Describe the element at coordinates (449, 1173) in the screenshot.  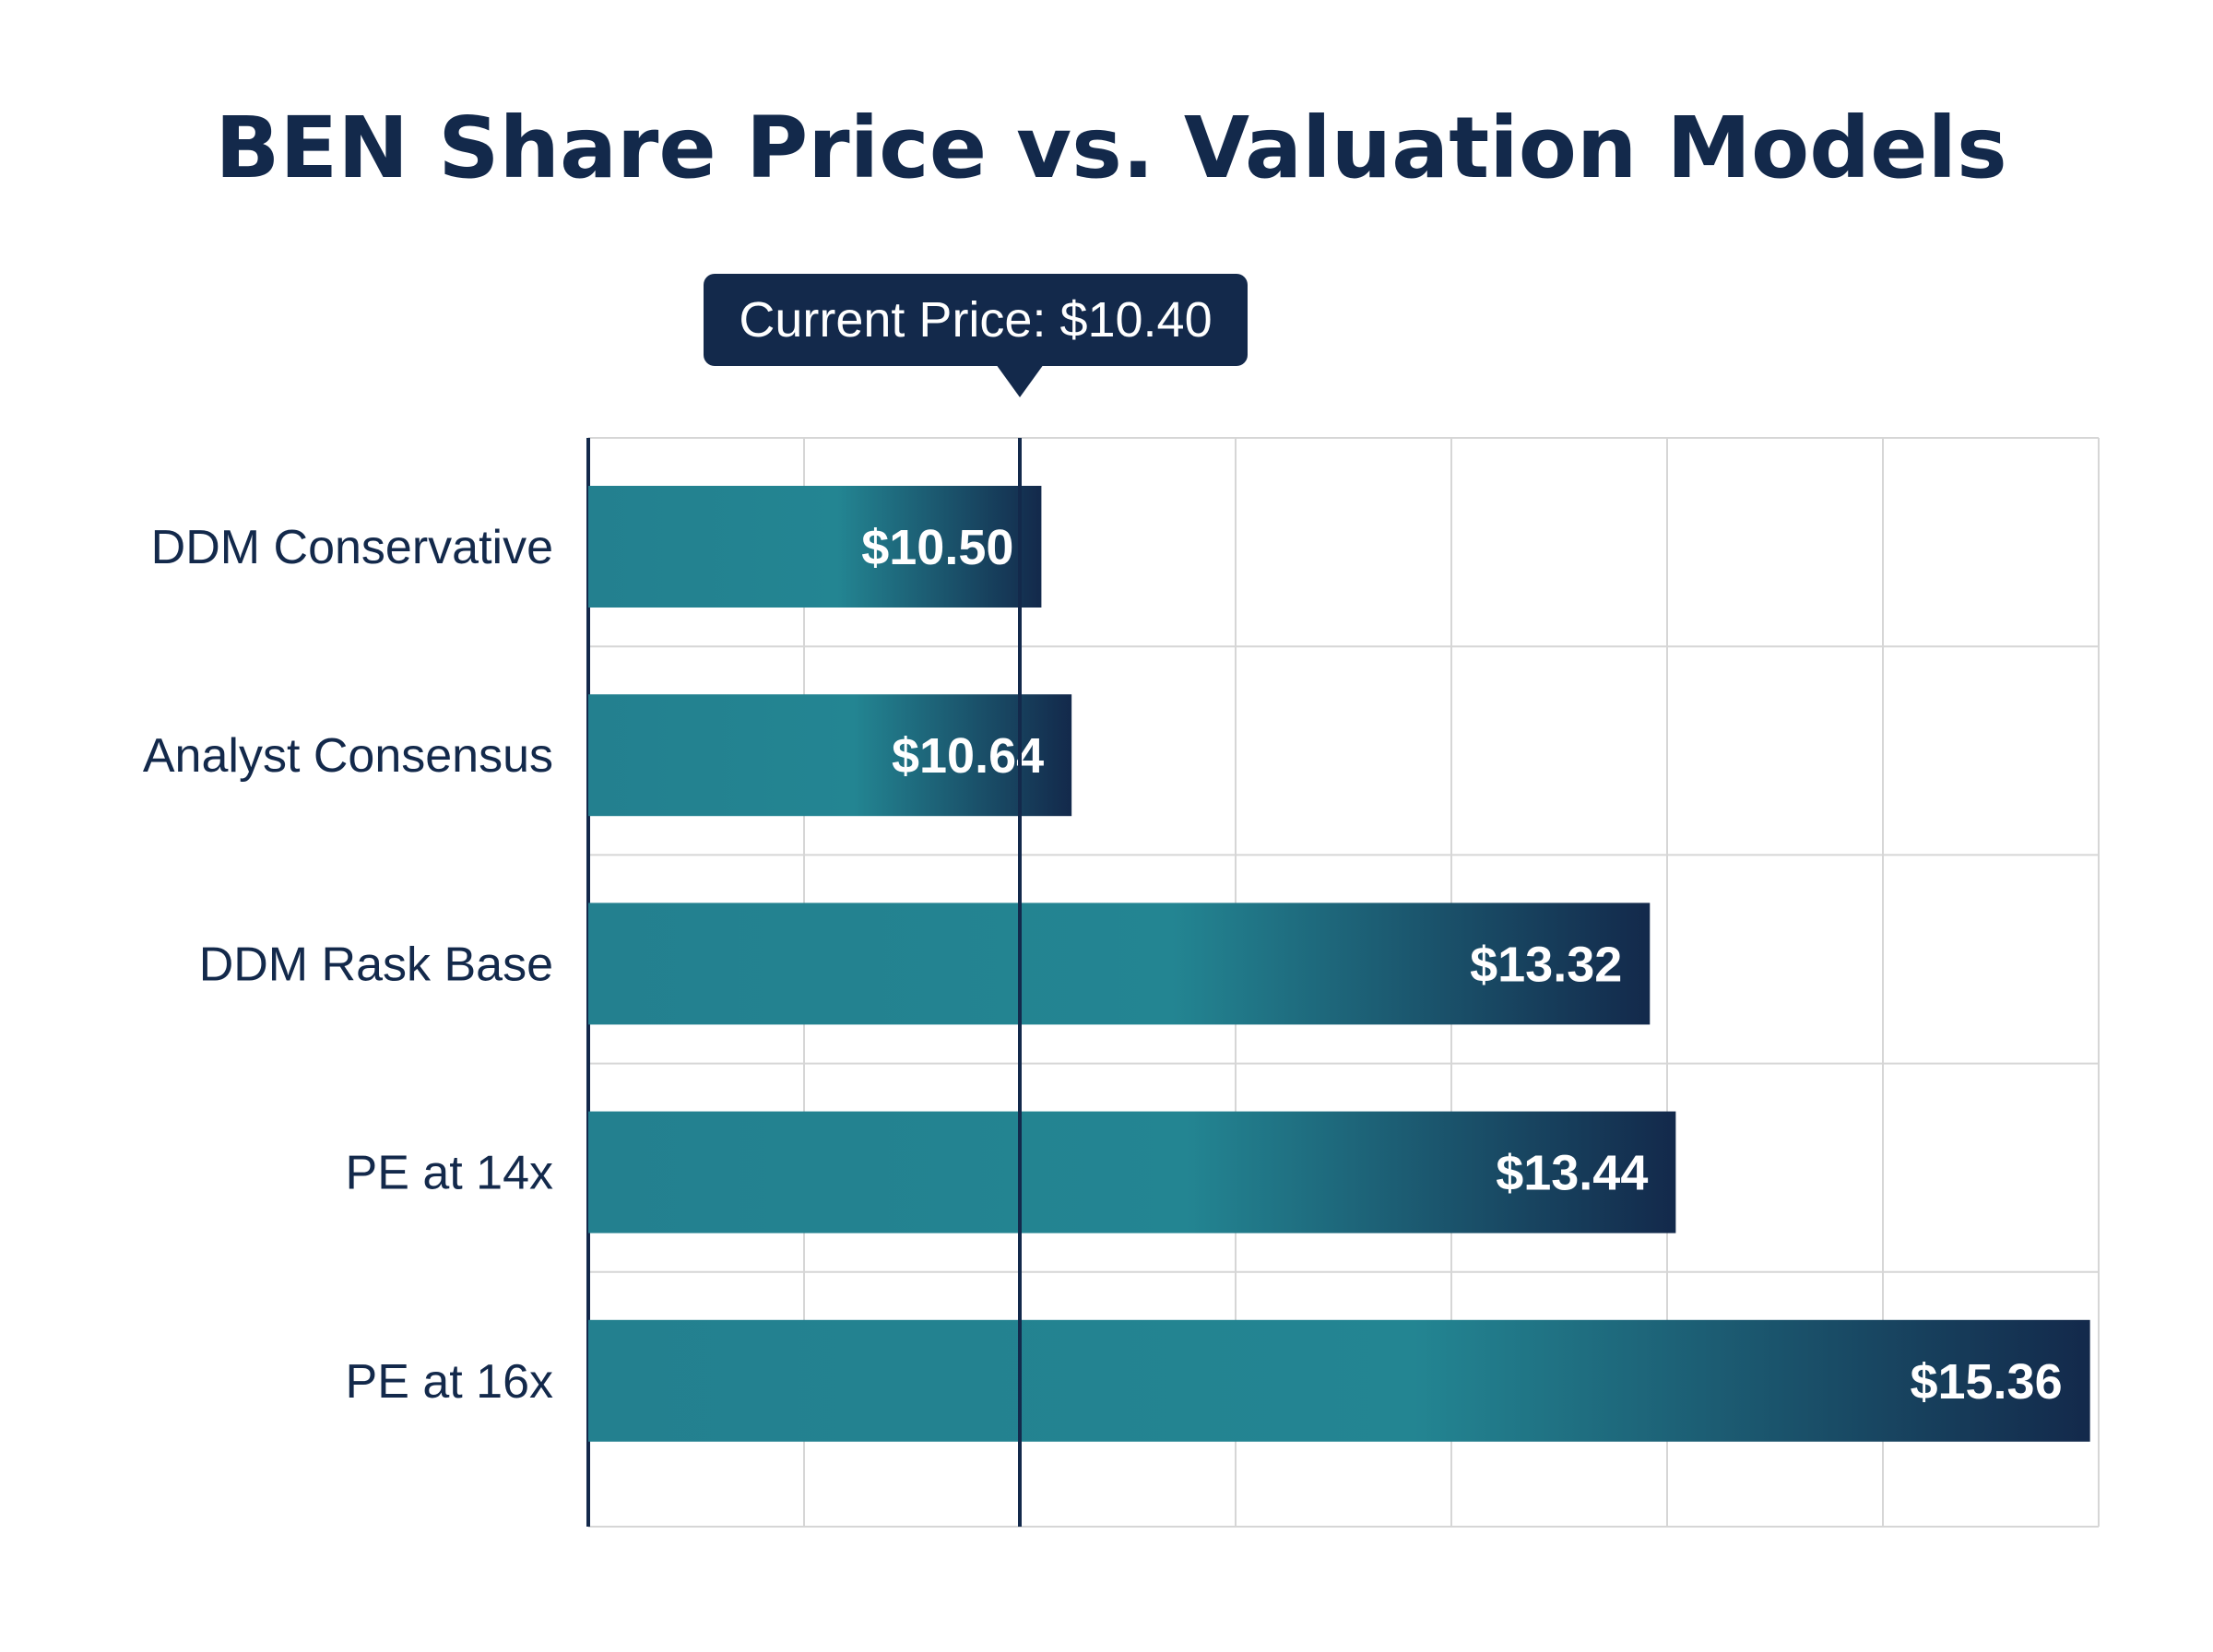
I see `category-label: PE at 14x` at that location.